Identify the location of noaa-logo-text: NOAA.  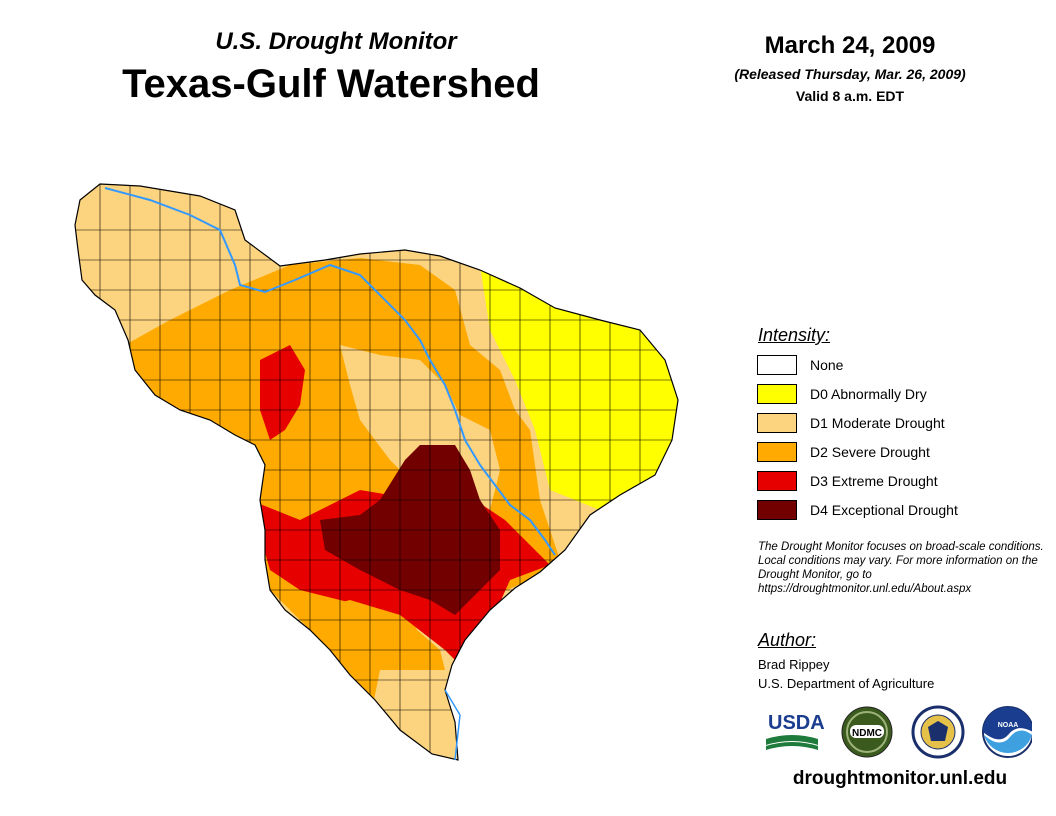
(1008, 725).